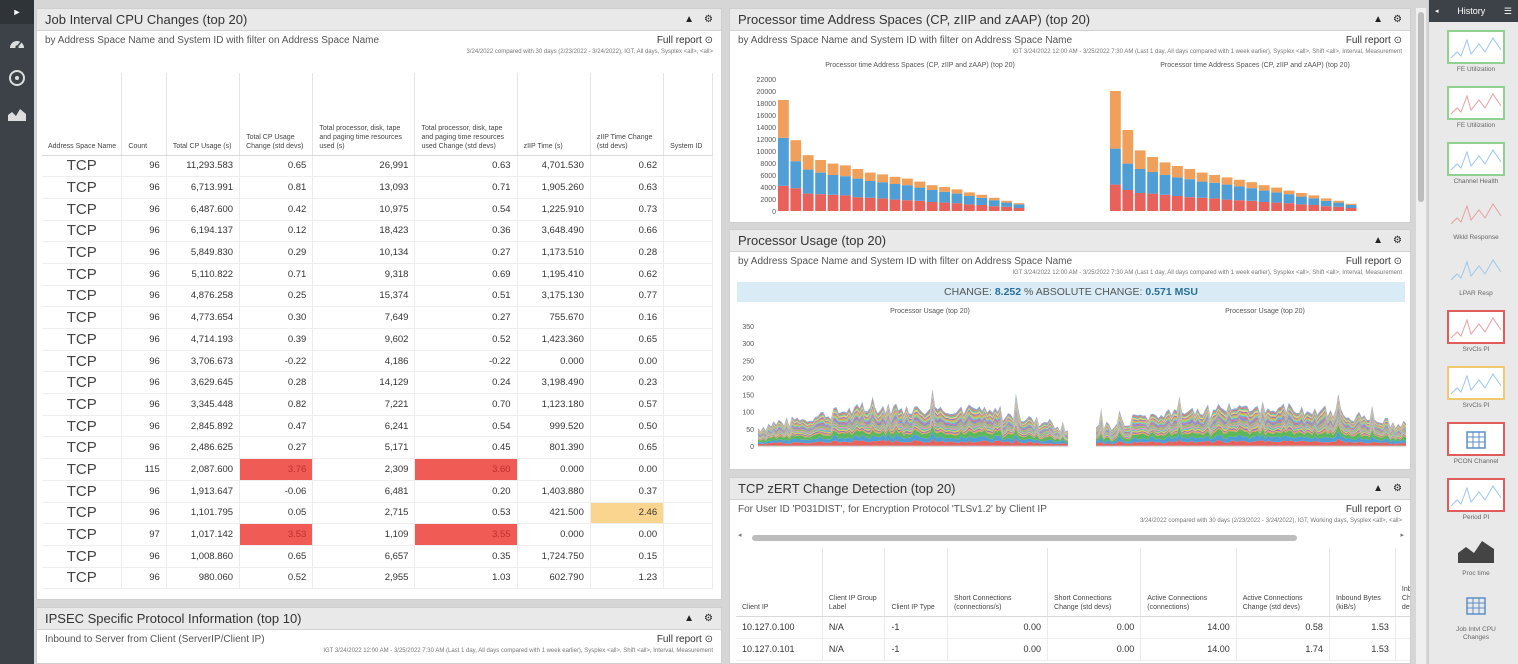 The height and width of the screenshot is (664, 1518). What do you see at coordinates (17, 12) in the screenshot?
I see `collapse-nav-button: ►` at bounding box center [17, 12].